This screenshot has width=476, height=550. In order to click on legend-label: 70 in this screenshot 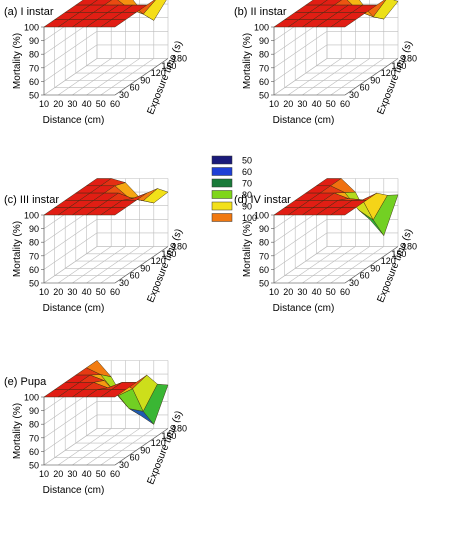, I will do `click(247, 184)`.